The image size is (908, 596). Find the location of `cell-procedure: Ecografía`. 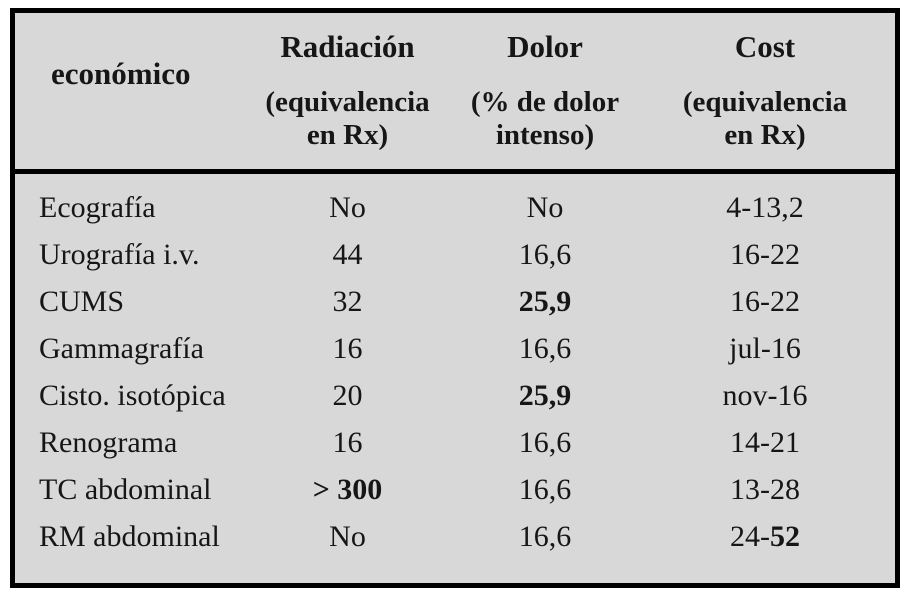

cell-procedure: Ecografía is located at coordinates (127, 208).